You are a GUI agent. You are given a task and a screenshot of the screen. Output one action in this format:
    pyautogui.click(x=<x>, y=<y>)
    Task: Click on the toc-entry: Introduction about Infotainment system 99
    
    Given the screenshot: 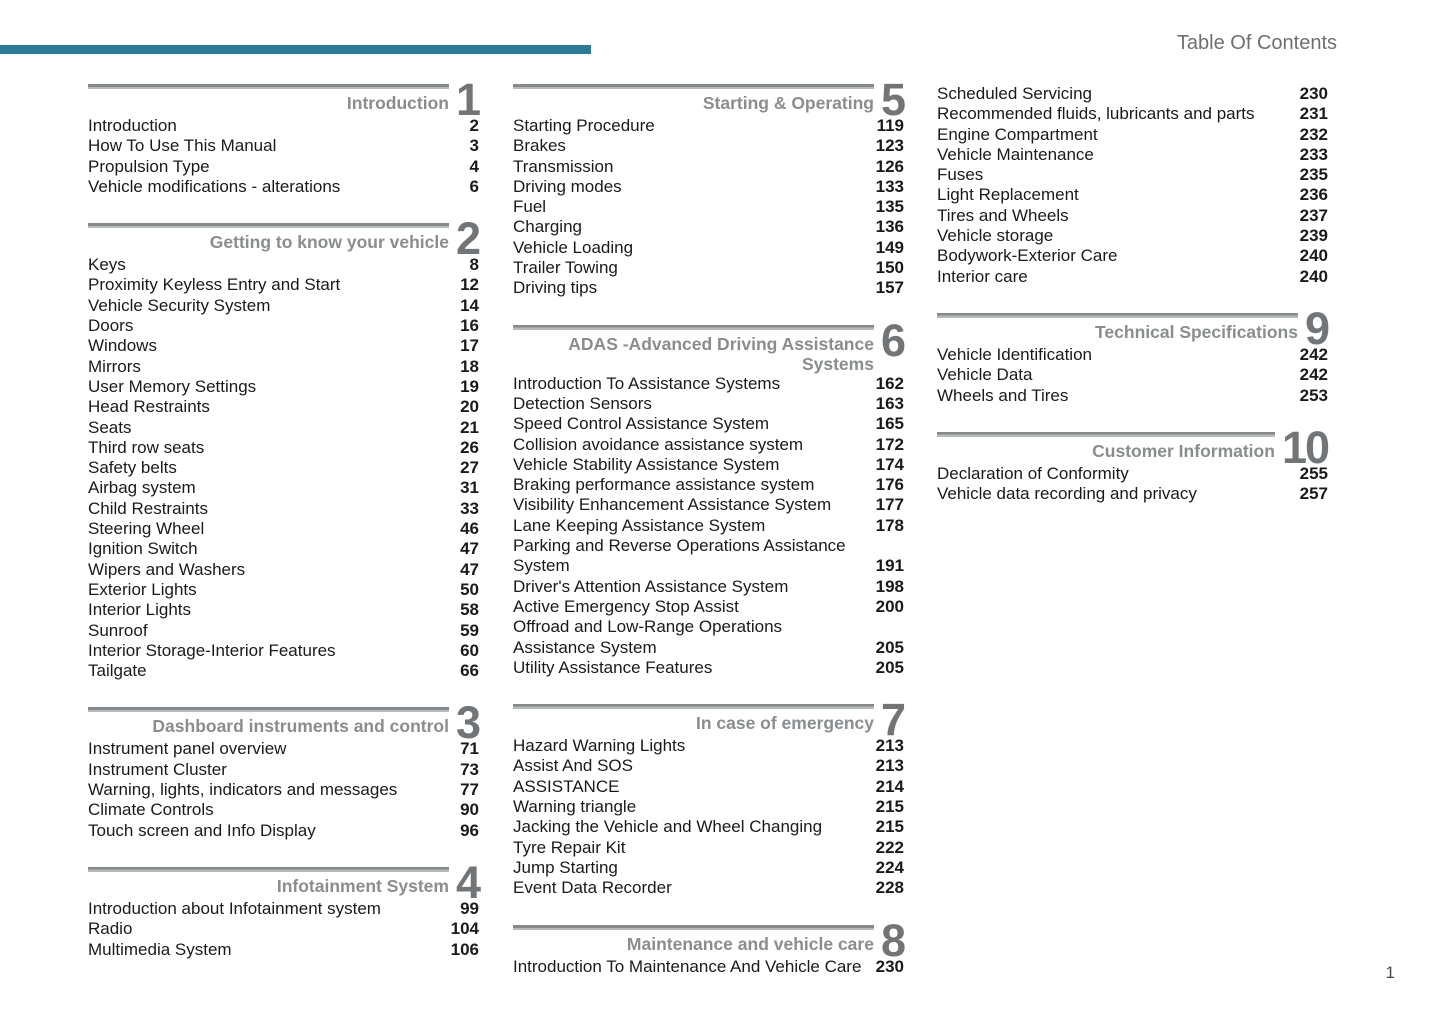 What is the action you would take?
    pyautogui.click(x=283, y=909)
    